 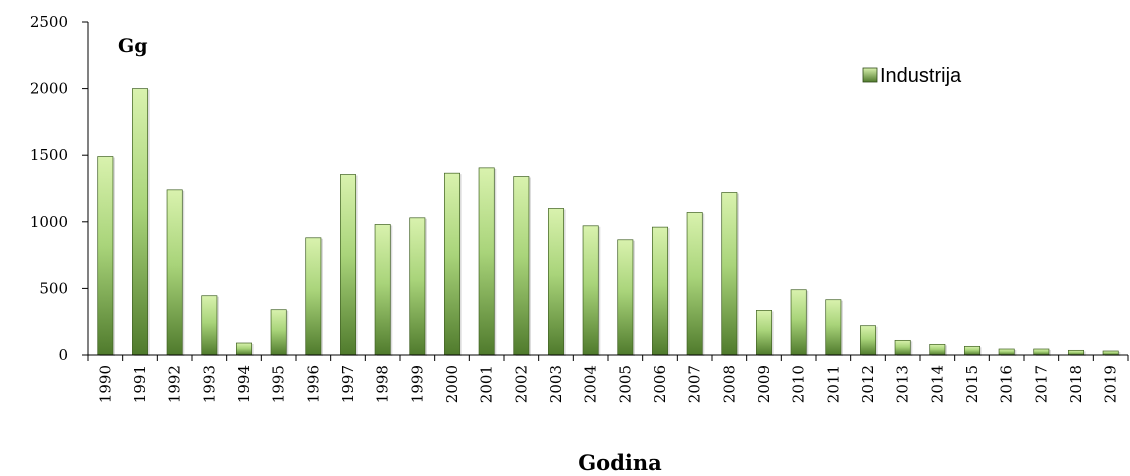 What do you see at coordinates (921, 76) in the screenshot?
I see `legend-label: Industrija` at bounding box center [921, 76].